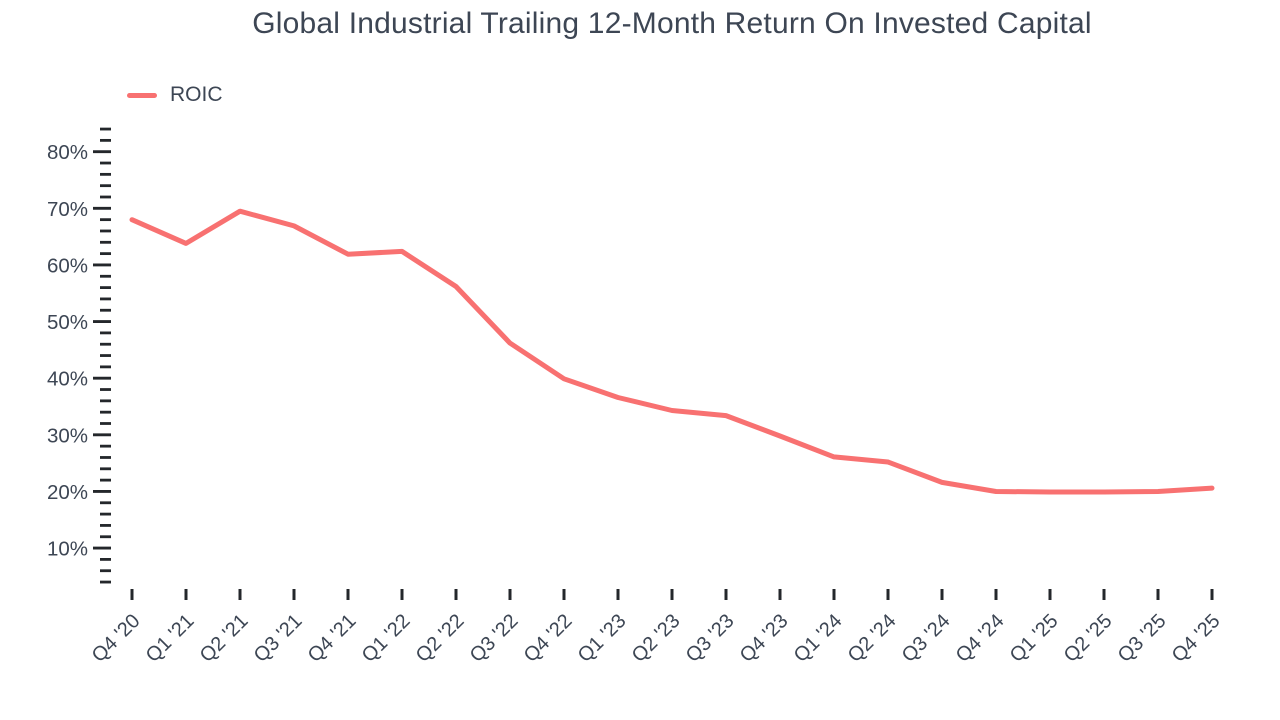 This screenshot has width=1280, height=720. I want to click on legend-item-roic: ROIC, so click(175, 95).